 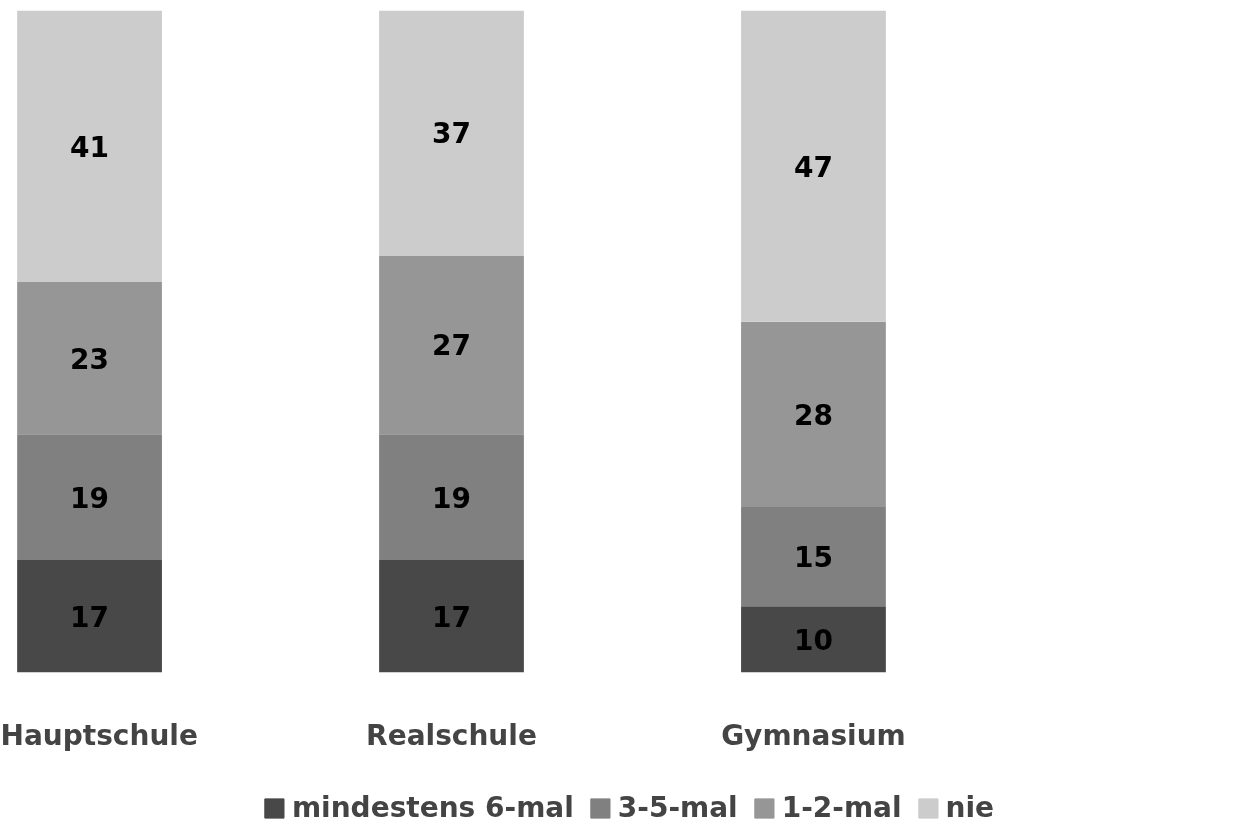 What do you see at coordinates (970, 807) in the screenshot?
I see `legend-label: nie` at bounding box center [970, 807].